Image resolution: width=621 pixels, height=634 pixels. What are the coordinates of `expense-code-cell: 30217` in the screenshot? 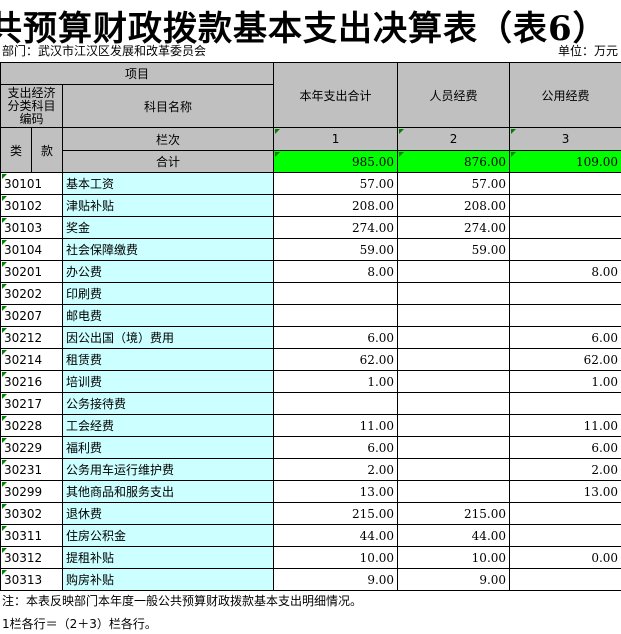 It's located at (31, 403).